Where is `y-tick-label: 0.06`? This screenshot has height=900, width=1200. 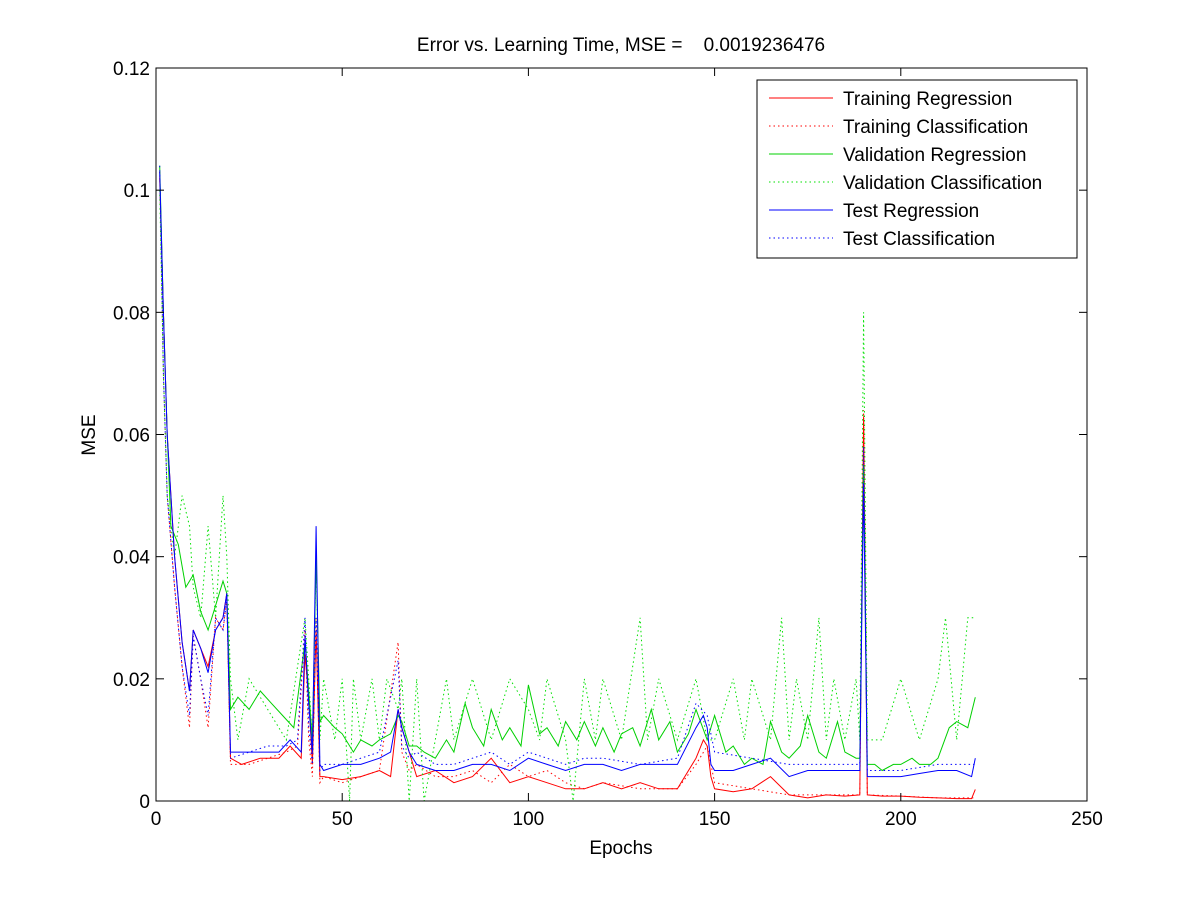 y-tick-label: 0.06 is located at coordinates (131, 436).